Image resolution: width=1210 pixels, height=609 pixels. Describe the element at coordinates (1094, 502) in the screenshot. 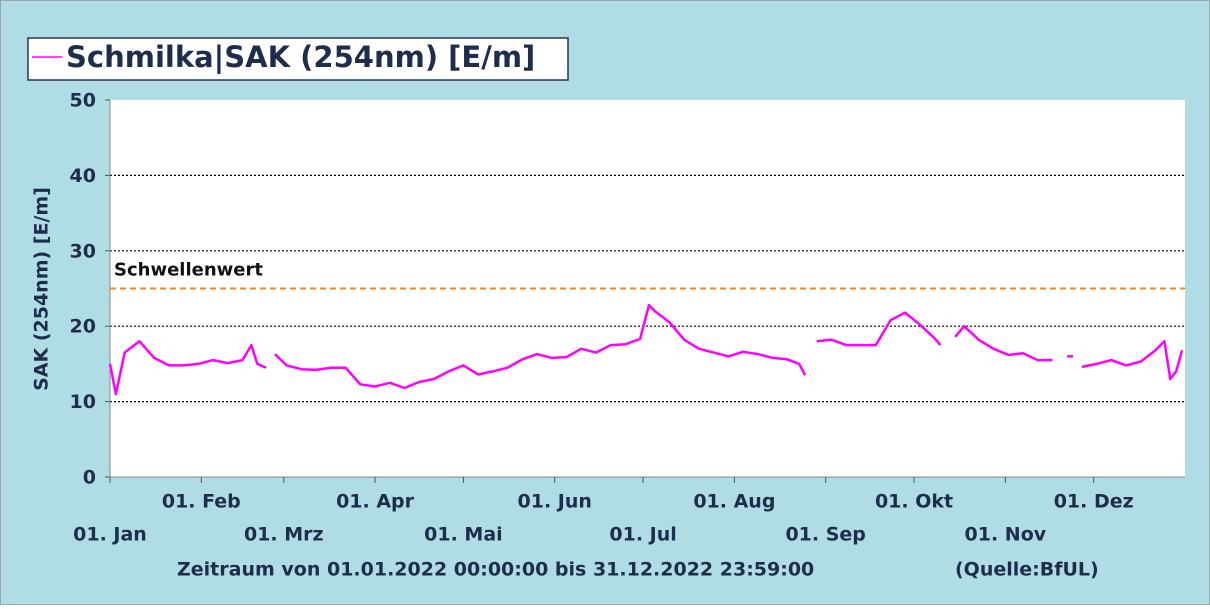

I see `x-tick-label: 01. Dez` at that location.